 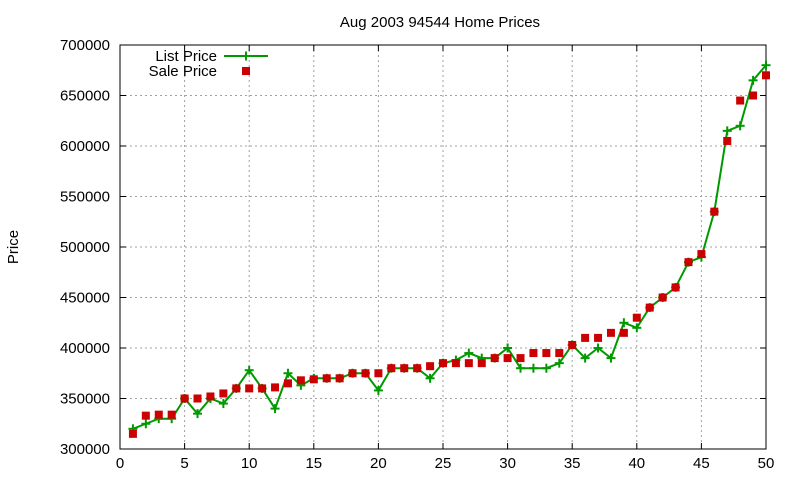 I want to click on legend-label-list-price: List Price, so click(x=186, y=56).